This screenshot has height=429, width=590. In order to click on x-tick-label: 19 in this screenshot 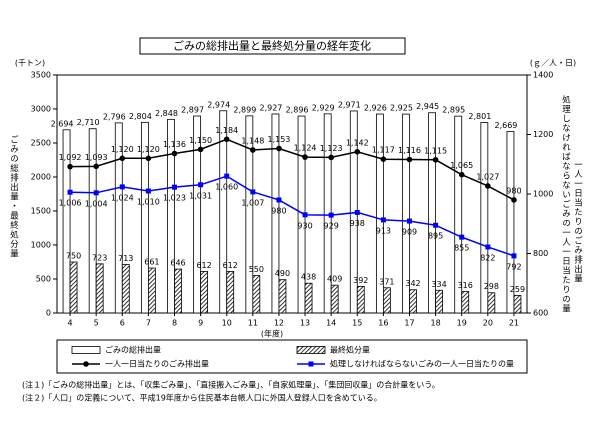, I will do `click(462, 323)`.